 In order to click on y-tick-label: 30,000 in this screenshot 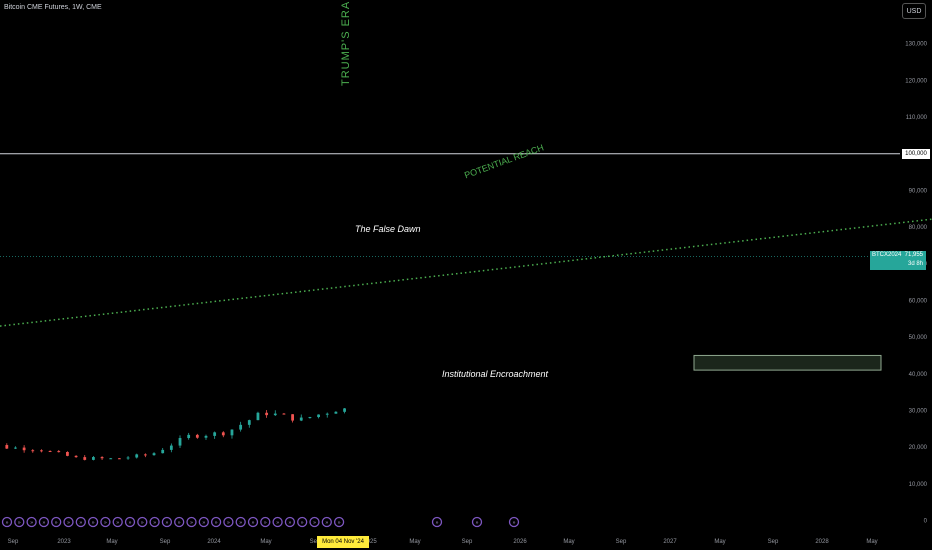, I will do `click(918, 411)`.